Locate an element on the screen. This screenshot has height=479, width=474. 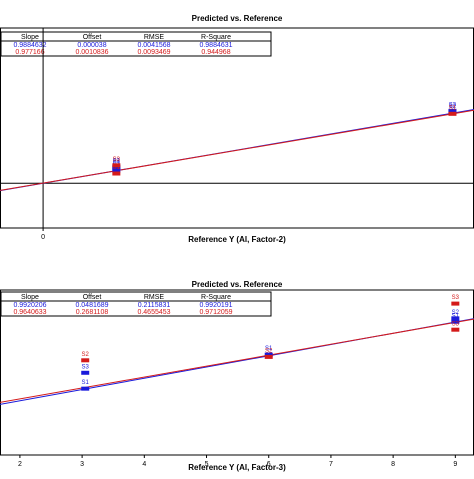
table-cell: 0.9712059 is located at coordinates (215, 312).